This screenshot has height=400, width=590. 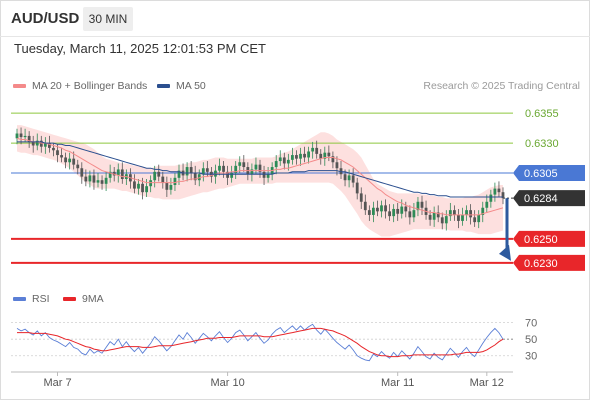 I want to click on x-tick-label: Mar 11, so click(x=397, y=383).